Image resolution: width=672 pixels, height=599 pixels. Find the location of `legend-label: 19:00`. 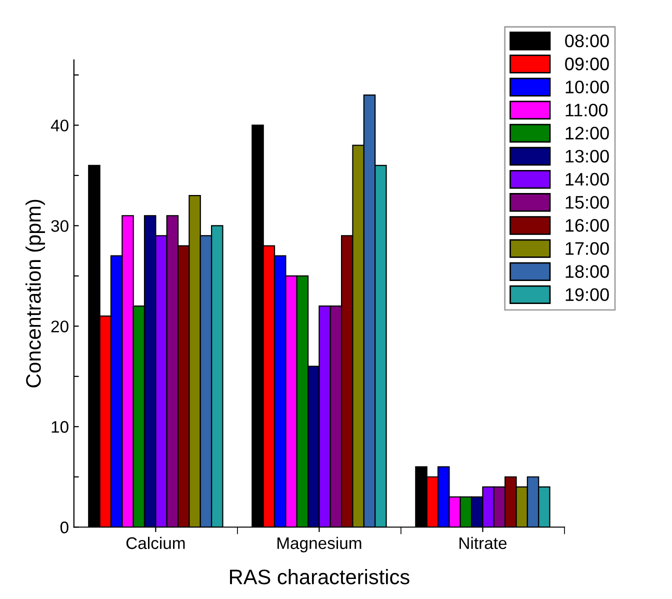

legend-label: 19:00 is located at coordinates (587, 295).